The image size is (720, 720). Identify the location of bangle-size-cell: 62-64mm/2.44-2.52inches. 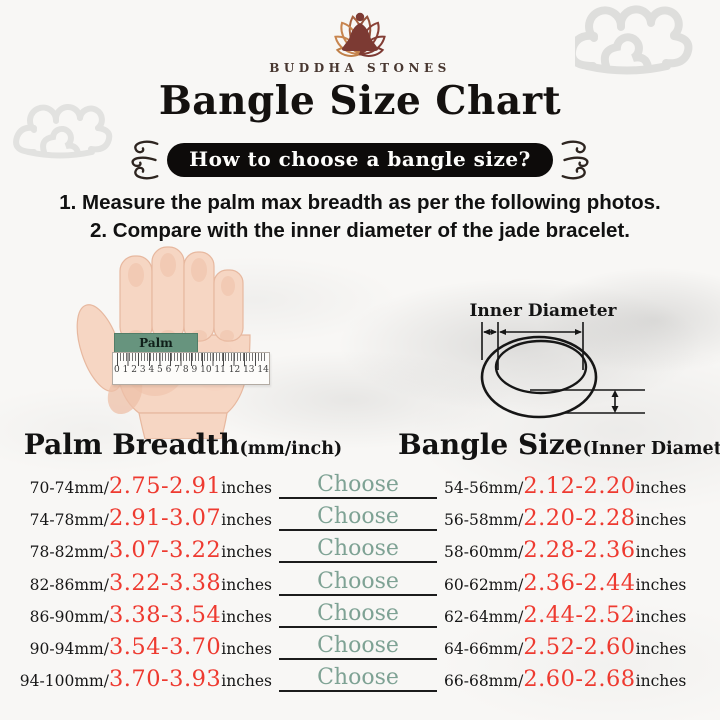
(565, 614).